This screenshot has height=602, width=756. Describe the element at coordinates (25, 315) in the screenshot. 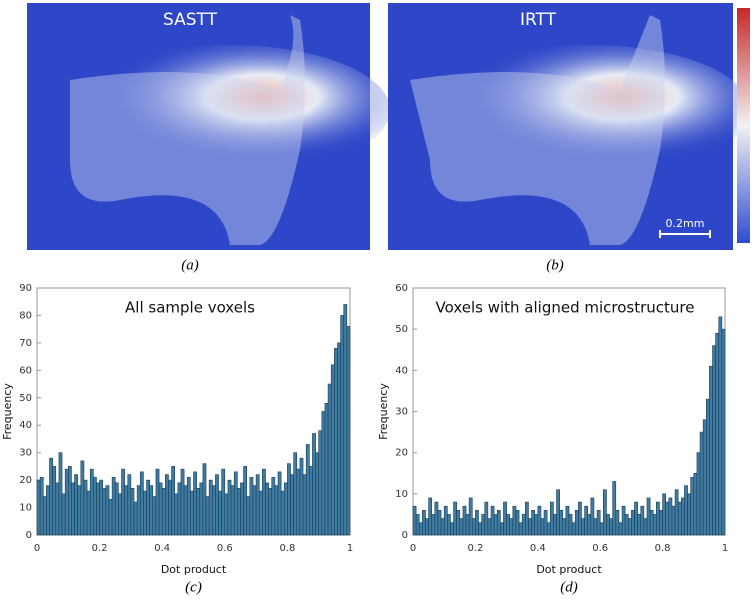

I see `y-tick-label: 80` at that location.